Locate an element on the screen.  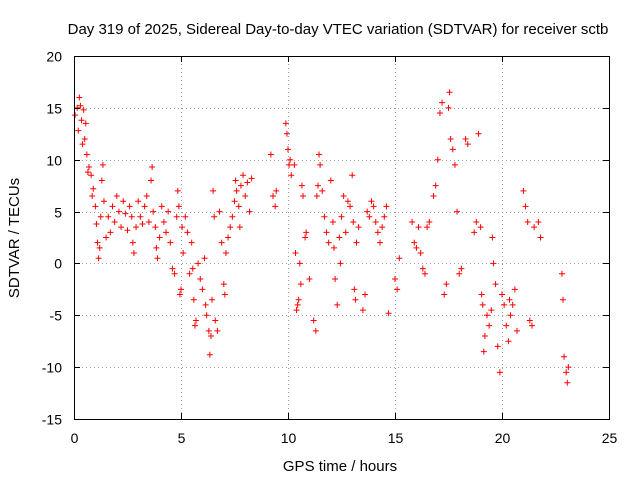
x-tick-label: 10 is located at coordinates (289, 438).